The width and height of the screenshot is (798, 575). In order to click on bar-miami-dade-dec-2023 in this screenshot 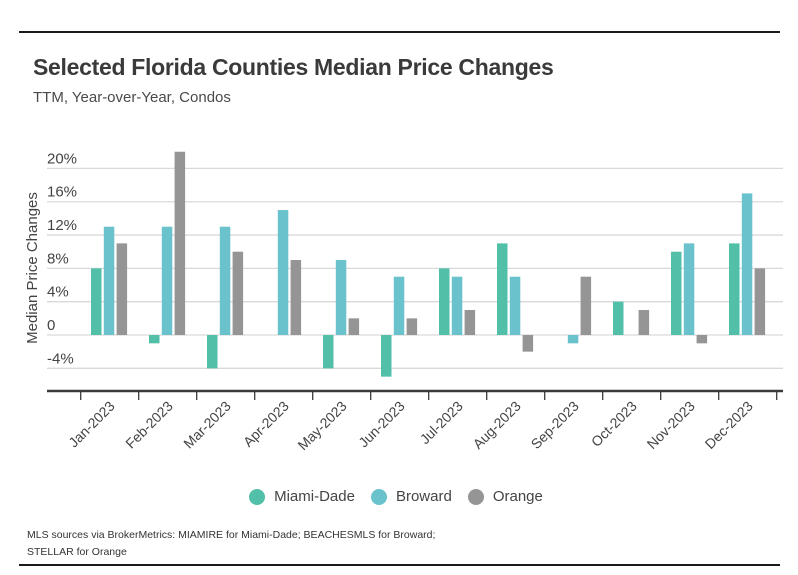, I will do `click(734, 289)`.